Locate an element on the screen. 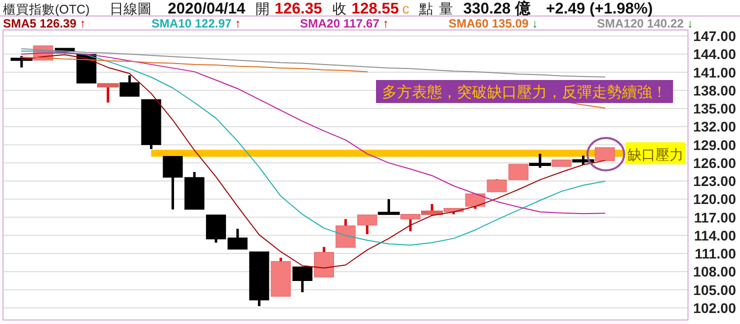  text: 收 is located at coordinates (339, 8).